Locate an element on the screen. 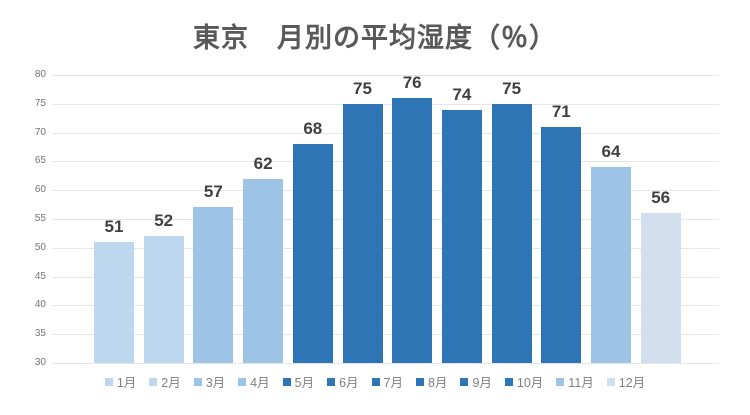  legend-item-5月: 5月 is located at coordinates (298, 381).